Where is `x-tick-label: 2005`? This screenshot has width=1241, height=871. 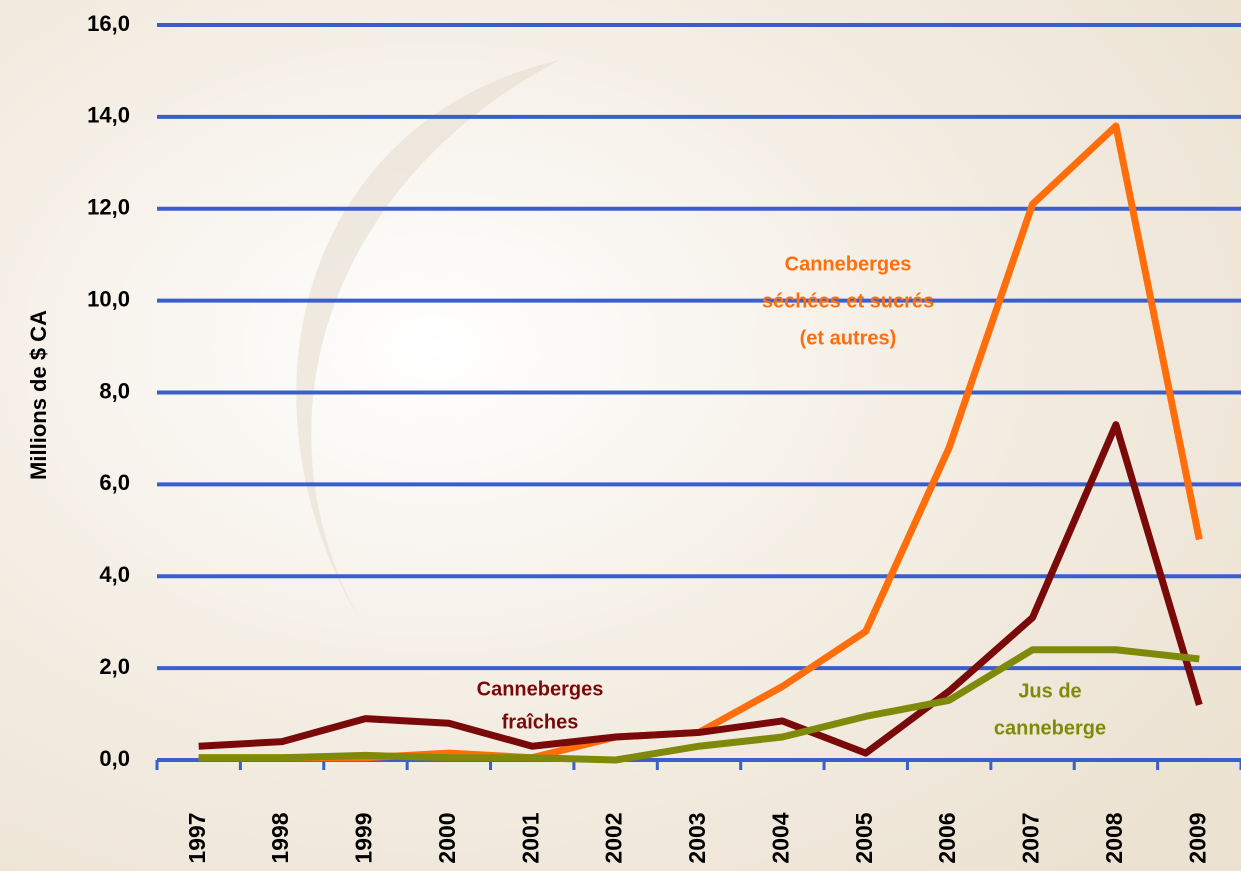
x-tick-label: 2005 is located at coordinates (864, 837).